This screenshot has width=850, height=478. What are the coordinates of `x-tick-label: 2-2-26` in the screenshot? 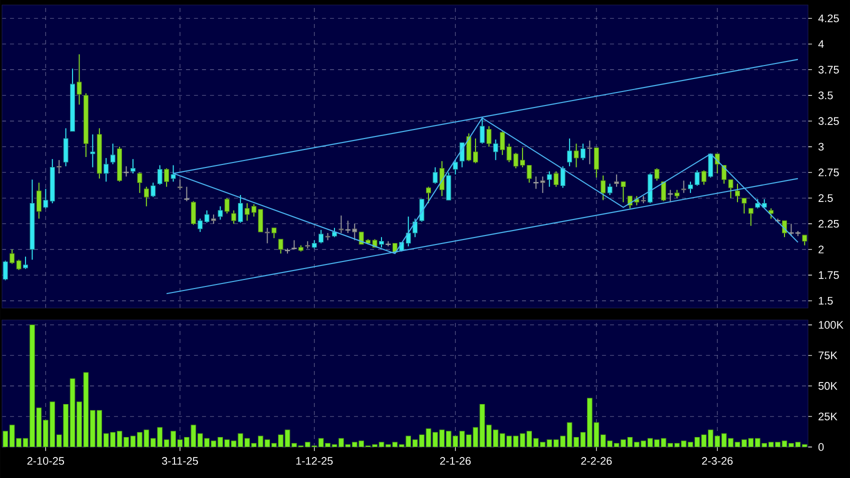 It's located at (596, 461).